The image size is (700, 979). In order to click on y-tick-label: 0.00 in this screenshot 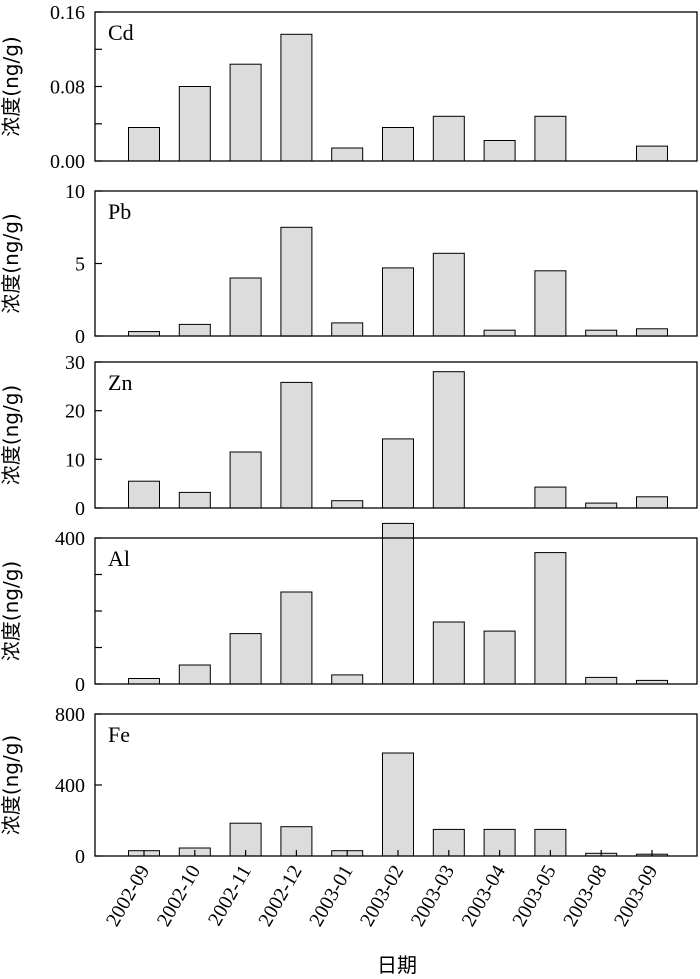, I will do `click(67, 162)`.